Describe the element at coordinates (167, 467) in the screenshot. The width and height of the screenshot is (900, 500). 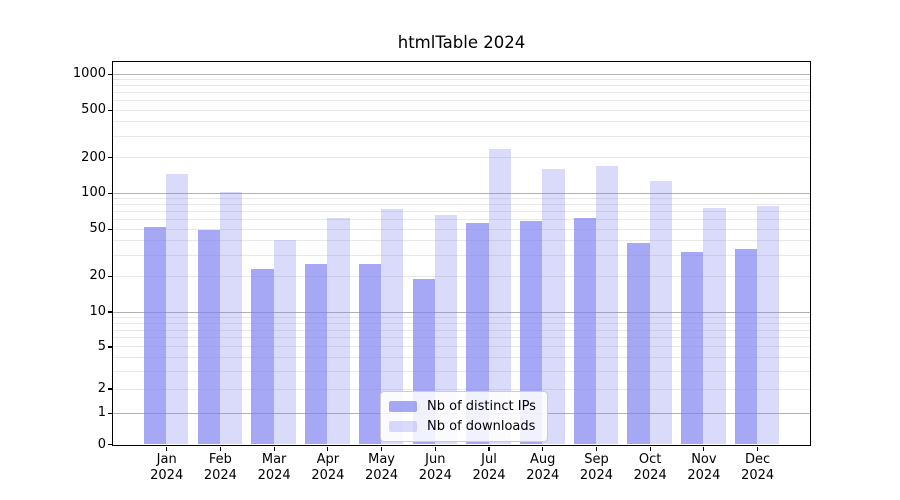
I see `x-axis-tick-label: Jan 2024` at that location.